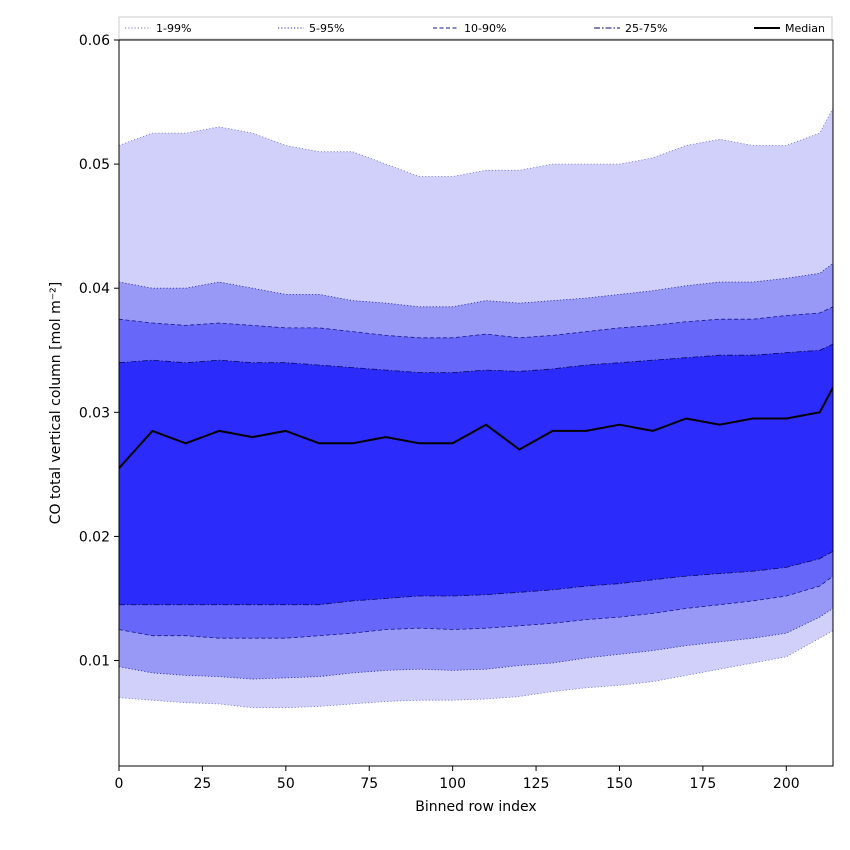 The height and width of the screenshot is (850, 850). What do you see at coordinates (703, 784) in the screenshot?
I see `x-tick-label: 175` at bounding box center [703, 784].